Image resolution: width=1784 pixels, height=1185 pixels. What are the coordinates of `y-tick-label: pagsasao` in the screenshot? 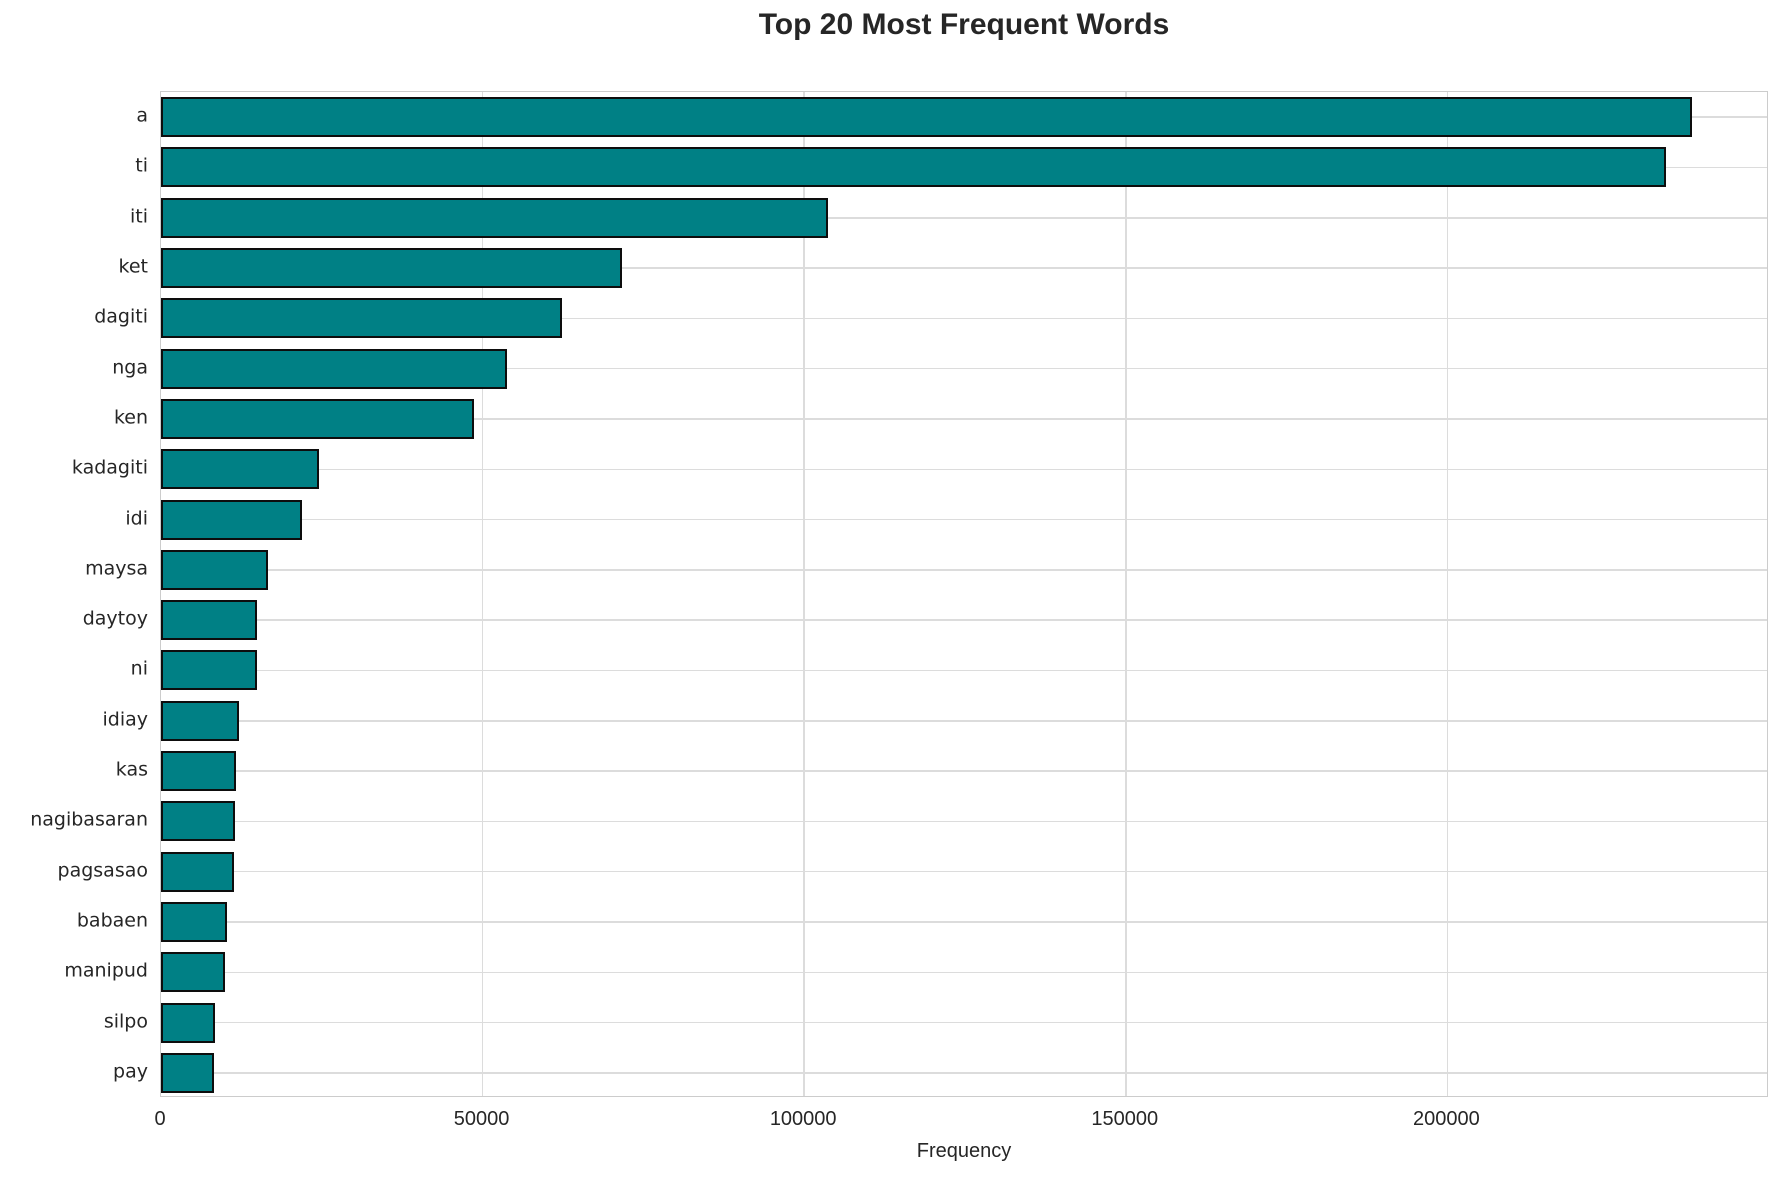 It's located at (102, 870).